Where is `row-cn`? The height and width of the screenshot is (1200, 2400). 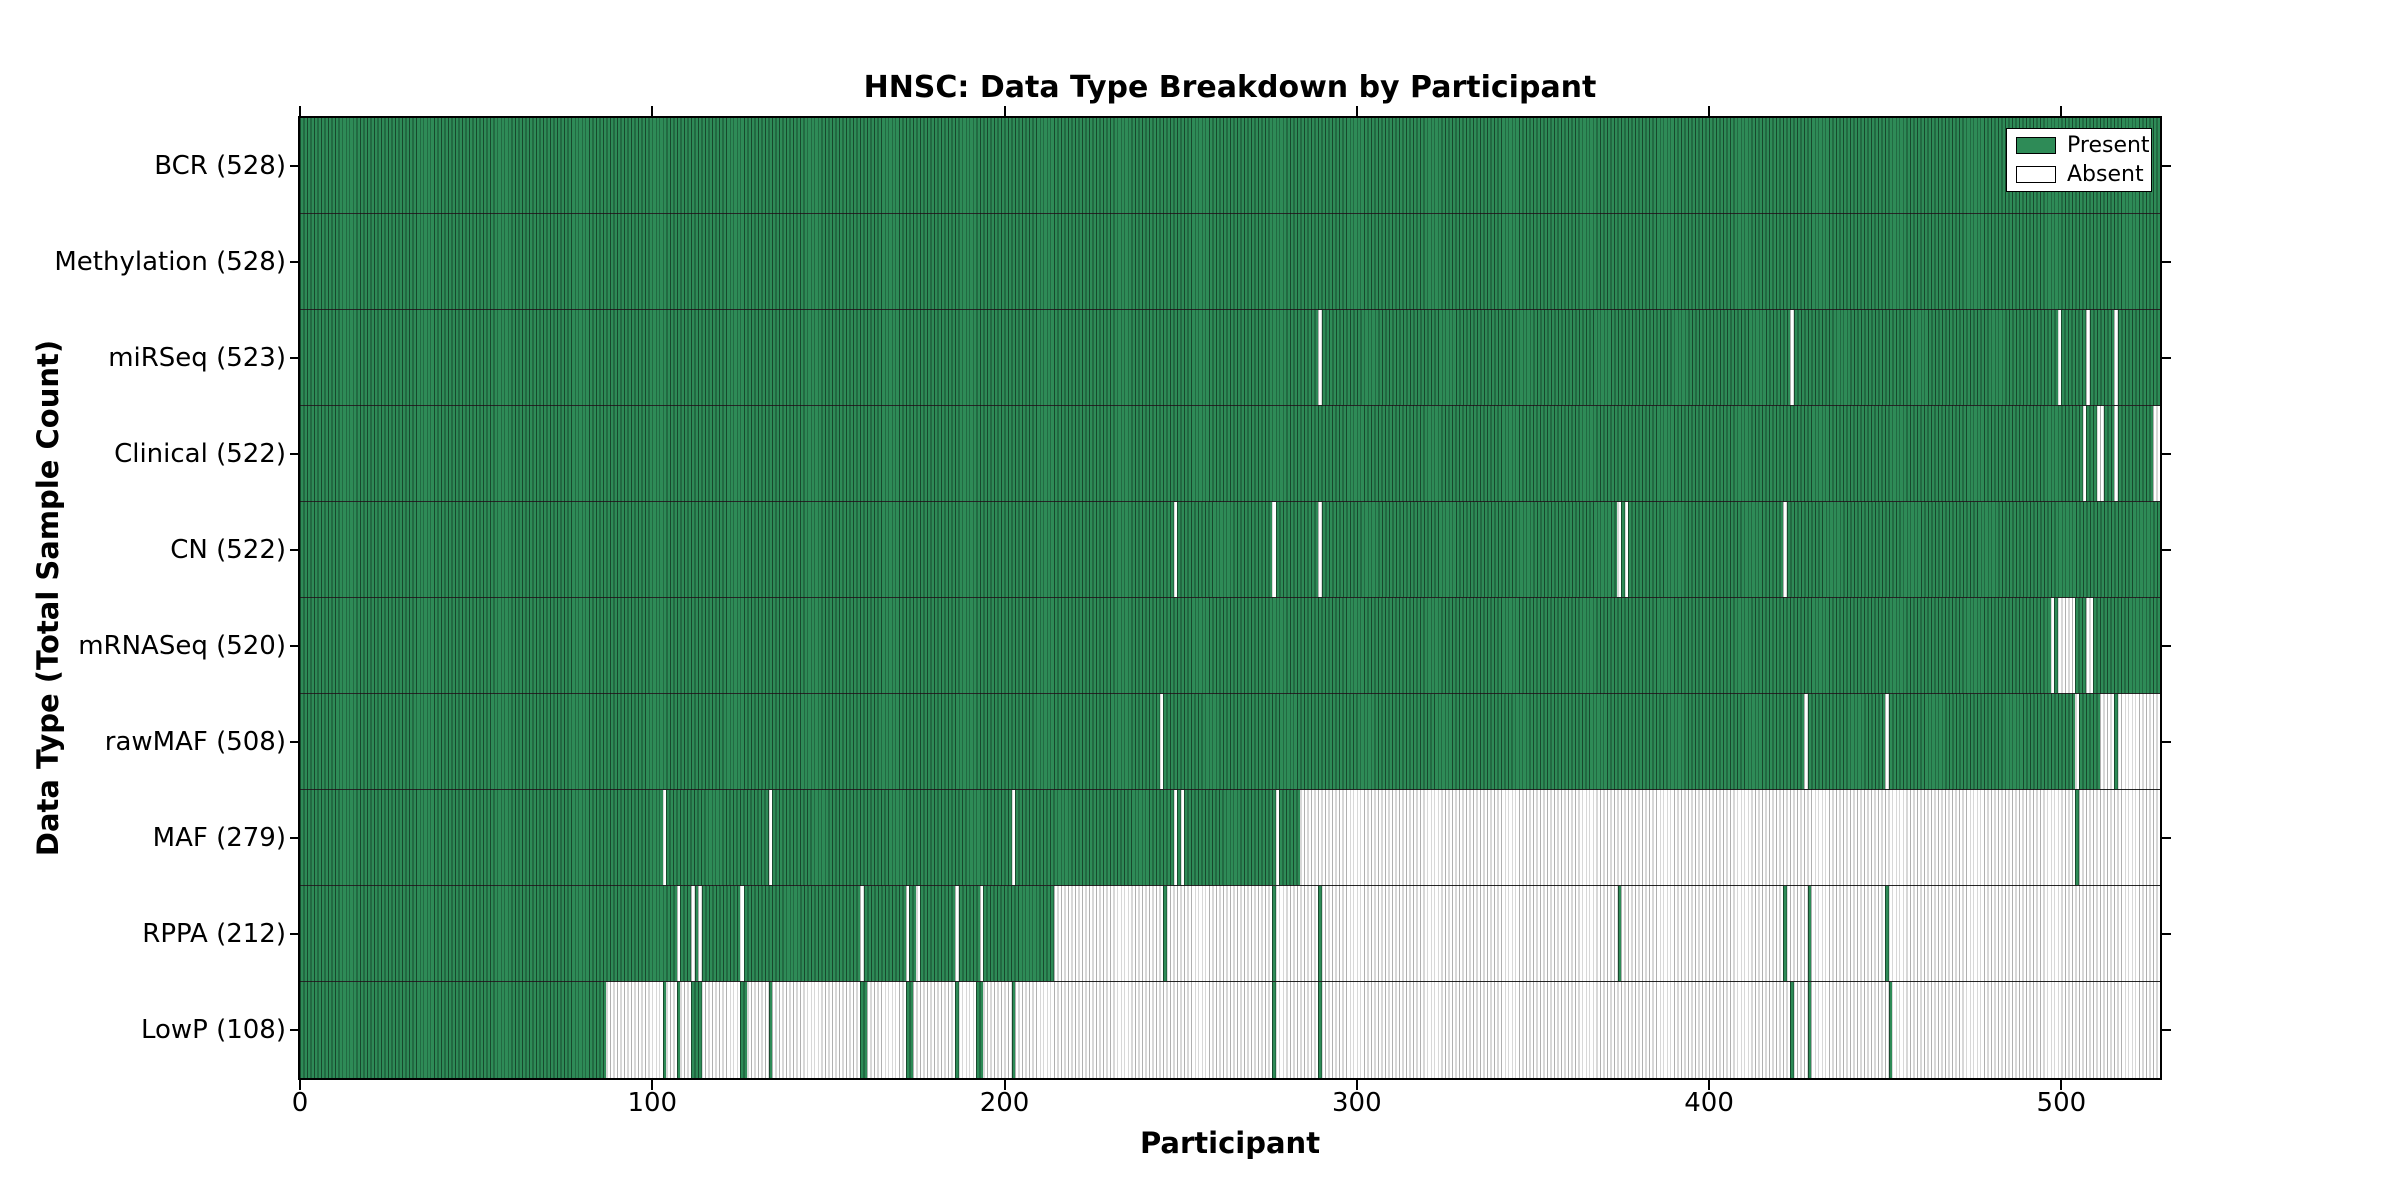 row-cn is located at coordinates (1230, 550).